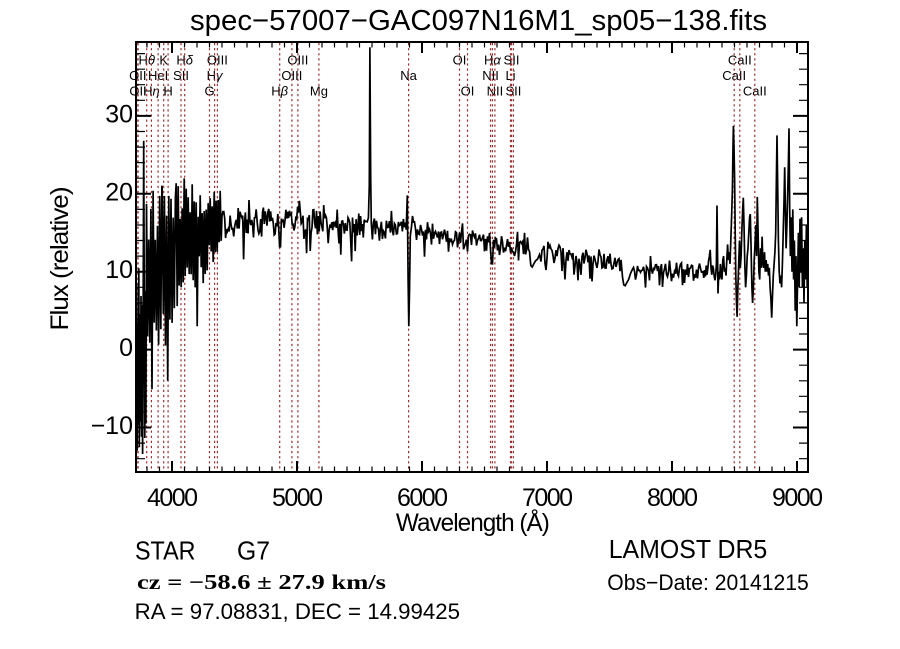 The image size is (900, 649). Describe the element at coordinates (297, 611) in the screenshot. I see `svg-text:RA = 97.08831, DEC = 14.9942: RA = 97.08831, DEC = 14.99425` at that location.